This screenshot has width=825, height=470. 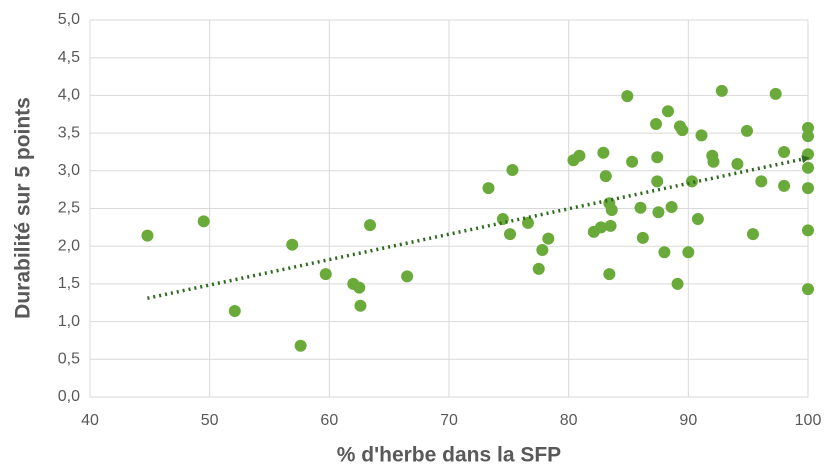 What do you see at coordinates (69, 321) in the screenshot?
I see `y-tick-label: 1,0` at bounding box center [69, 321].